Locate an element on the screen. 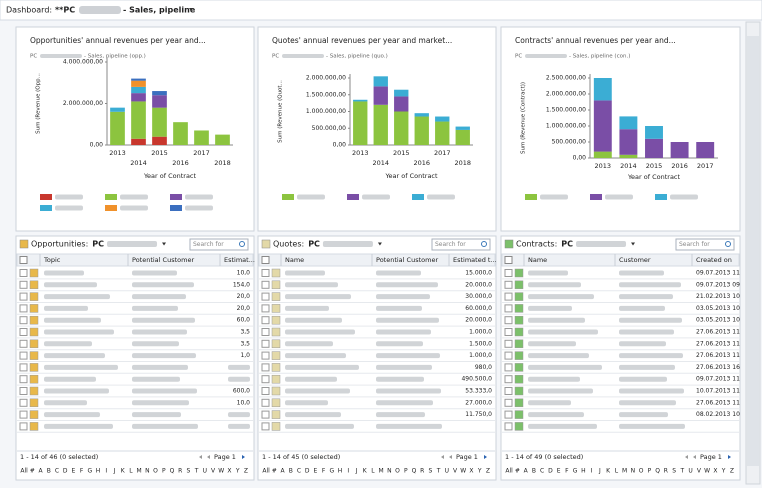 This screenshot has width=762, height=488. column-header-label: Topic is located at coordinates (52, 260).